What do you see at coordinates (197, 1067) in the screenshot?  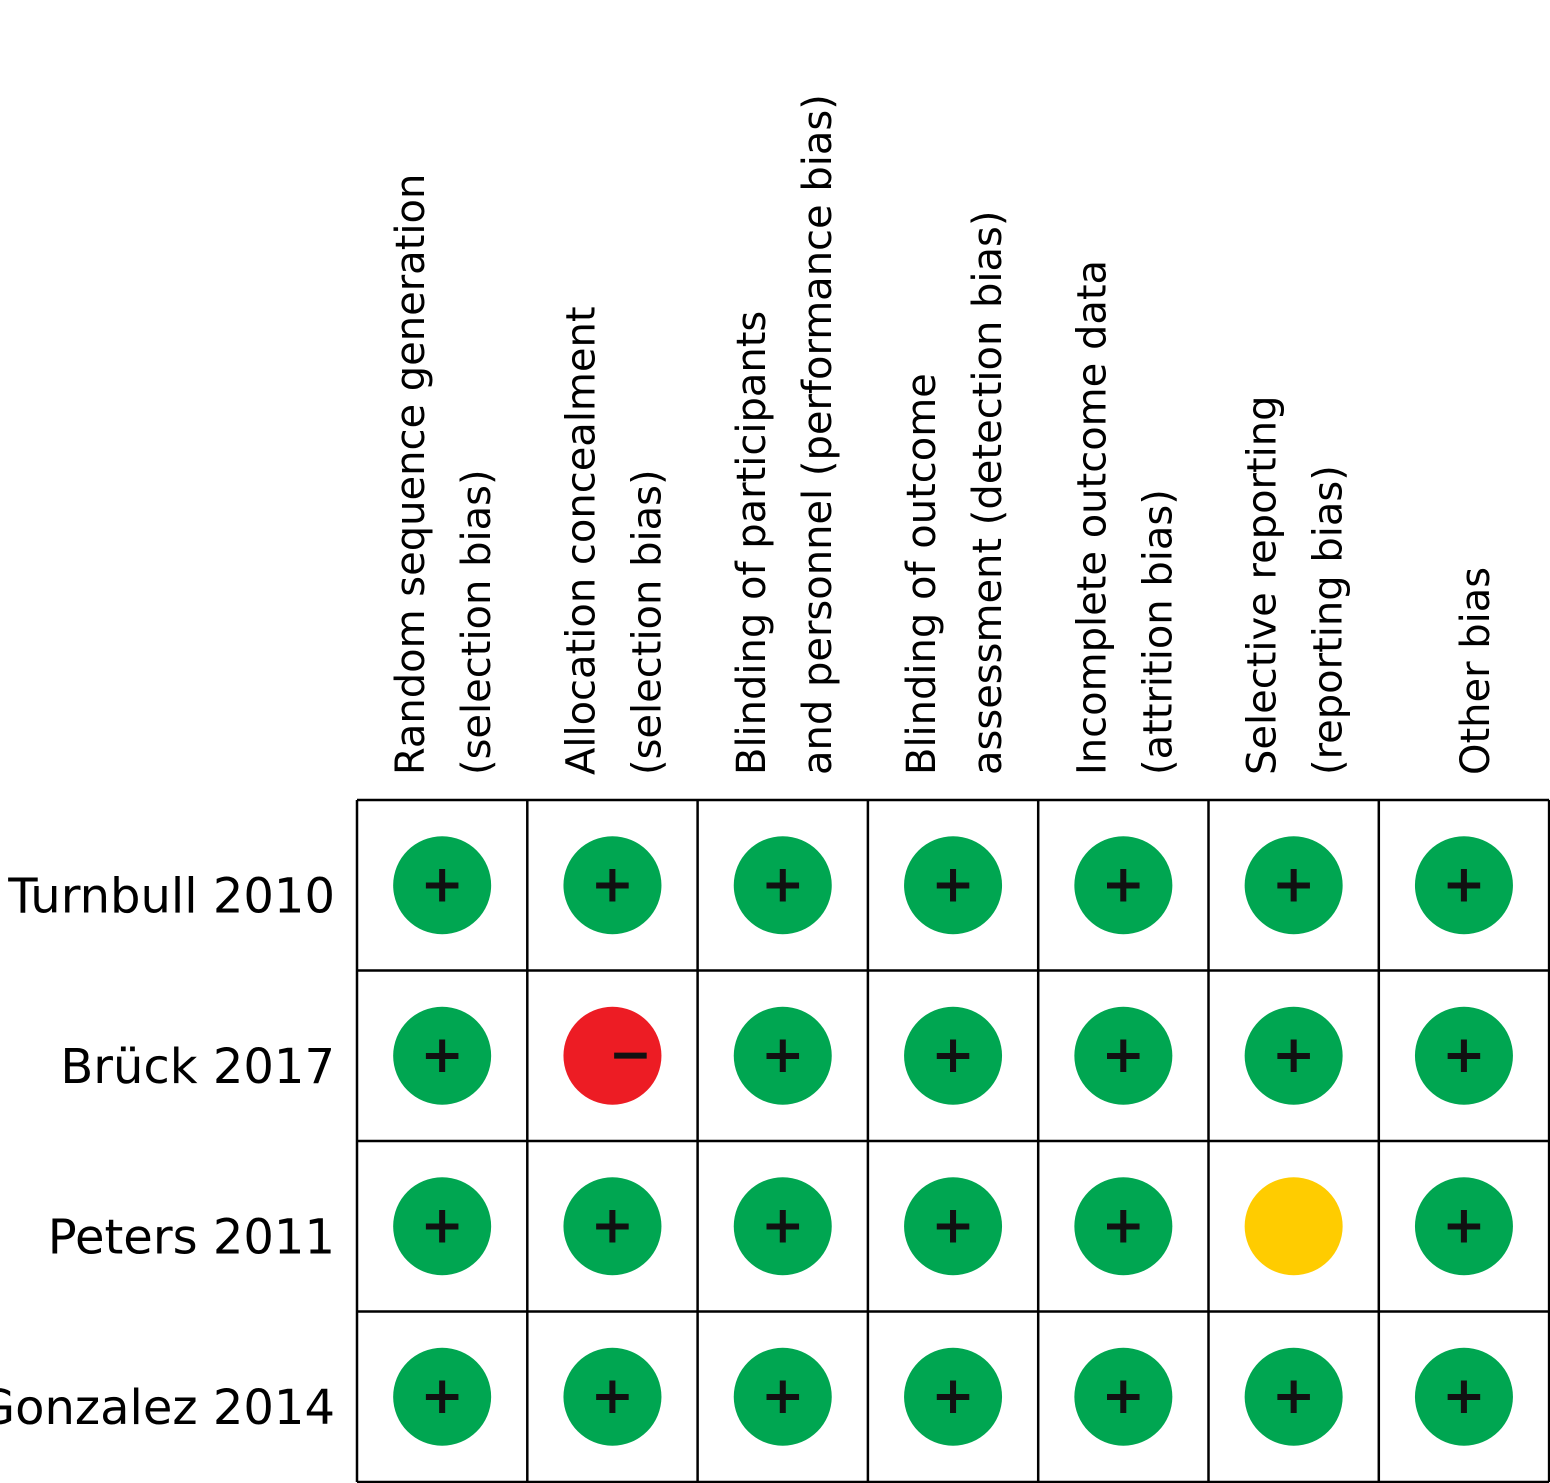 I see `study-label: Brück 2017` at bounding box center [197, 1067].